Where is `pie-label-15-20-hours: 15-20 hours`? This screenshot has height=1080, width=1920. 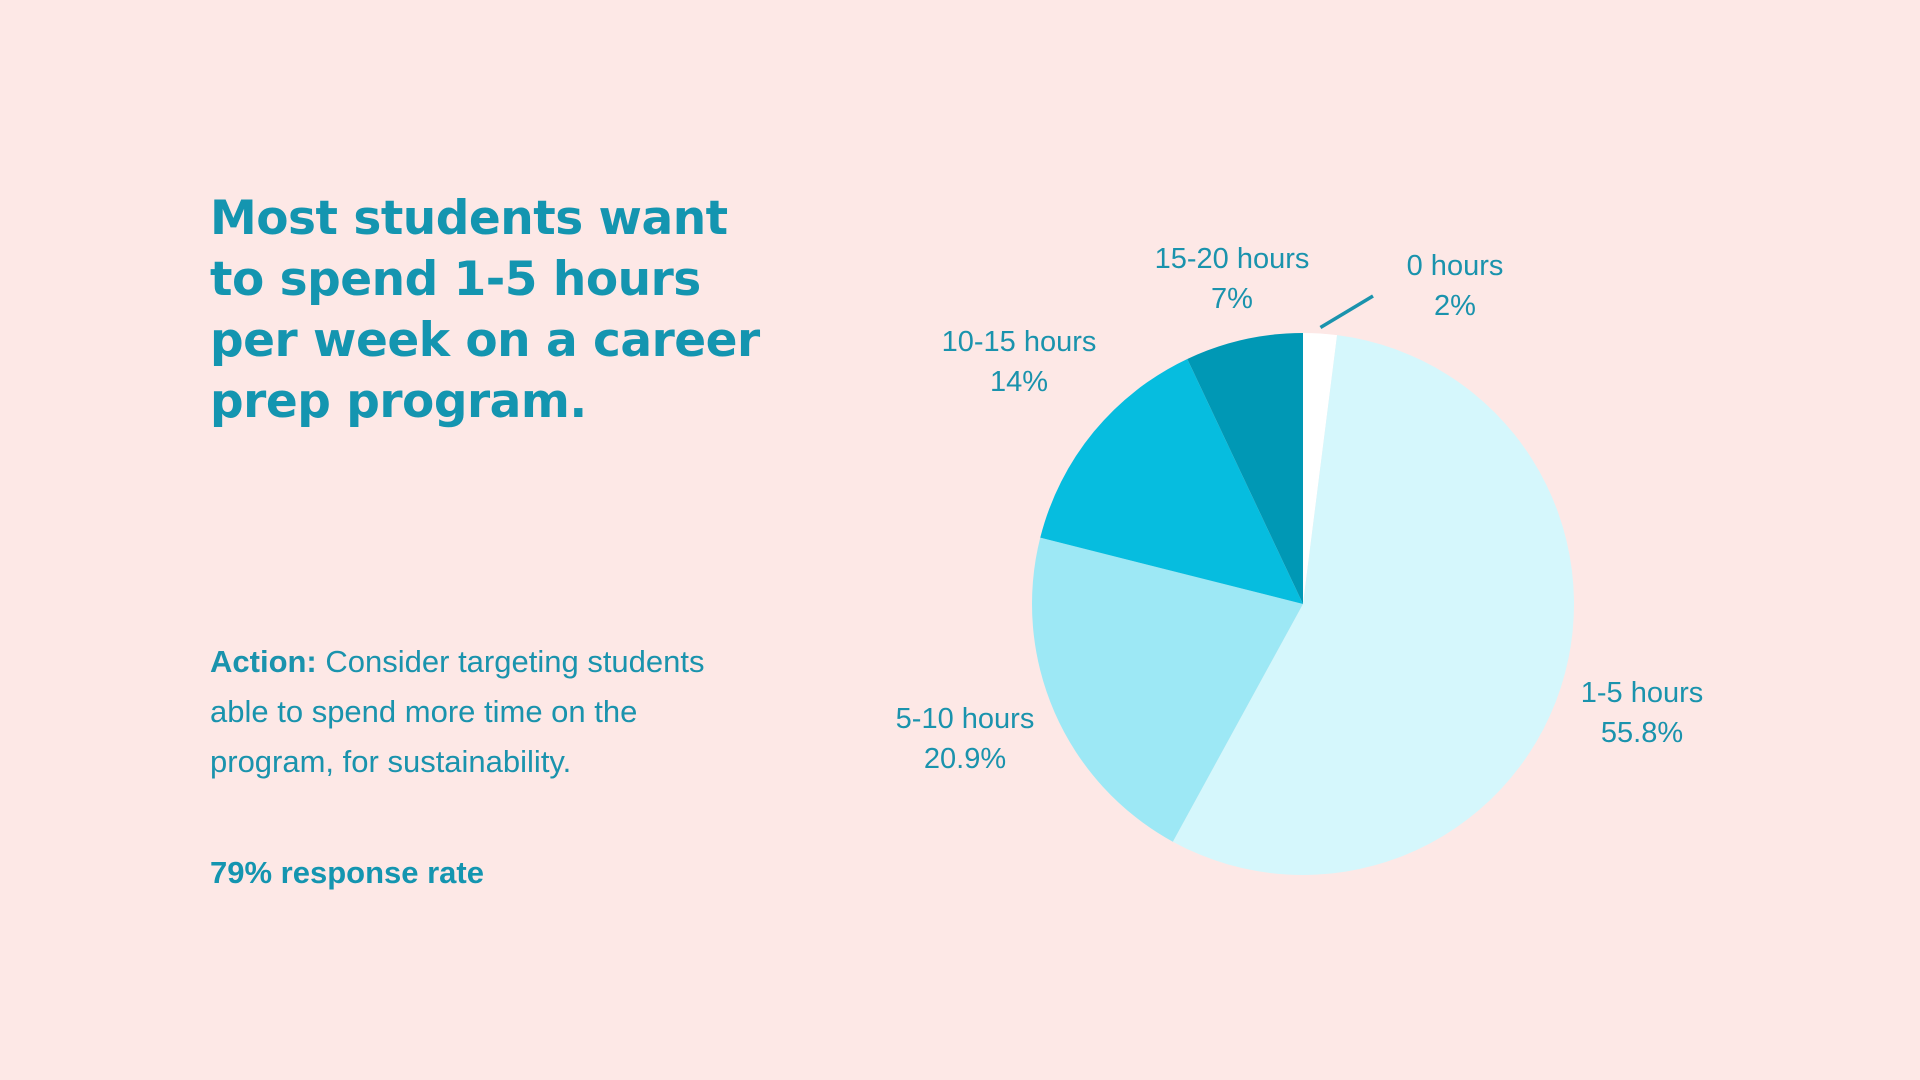
pie-label-15-20-hours: 15-20 hours is located at coordinates (1232, 259).